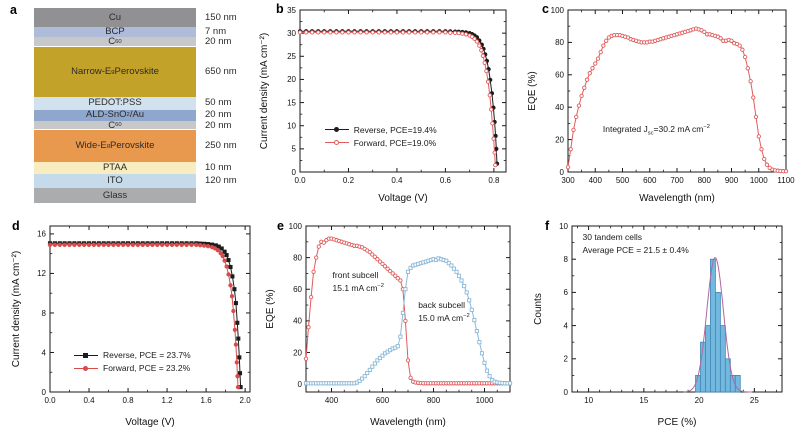 This screenshot has width=800, height=435. What do you see at coordinates (221, 71) in the screenshot?
I see `layer-thickness-narrow-eg: 650 nm` at bounding box center [221, 71].